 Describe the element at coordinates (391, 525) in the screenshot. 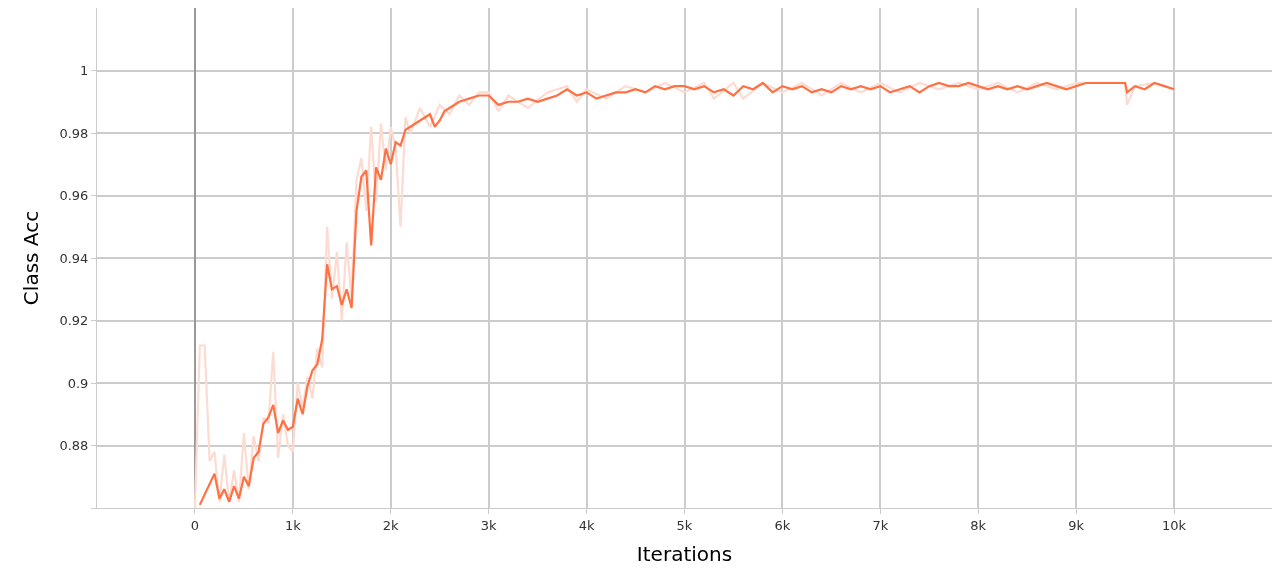

I see `x-tick-label: 2k` at that location.